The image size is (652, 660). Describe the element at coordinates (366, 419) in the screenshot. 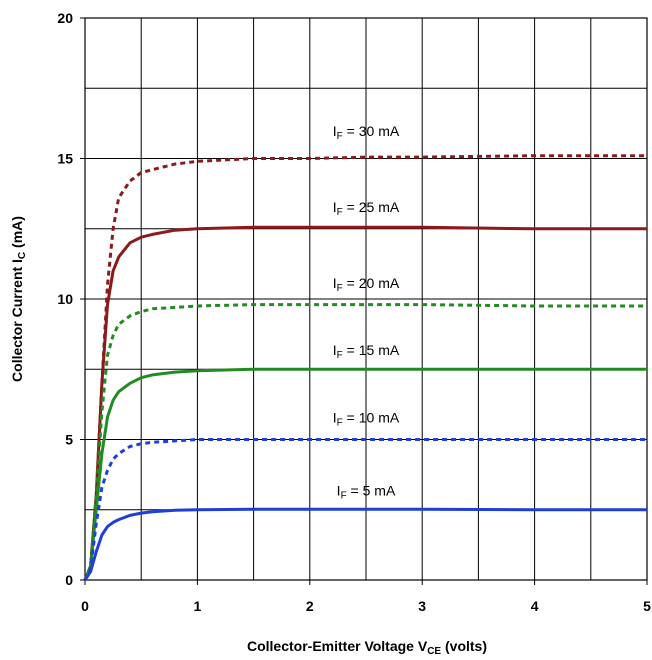

I see `series-label: IF = 10 mA` at that location.